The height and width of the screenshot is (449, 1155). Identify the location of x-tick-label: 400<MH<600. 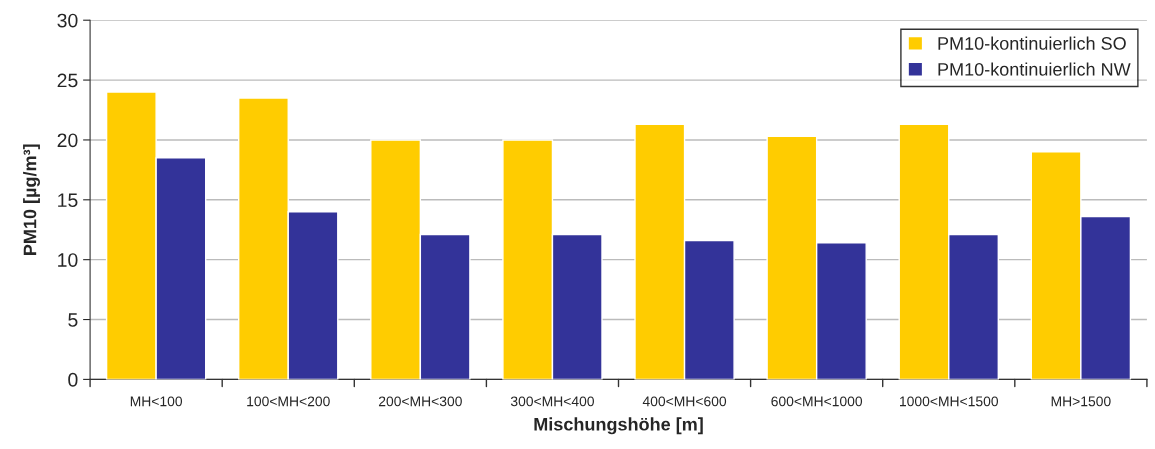
(684, 401).